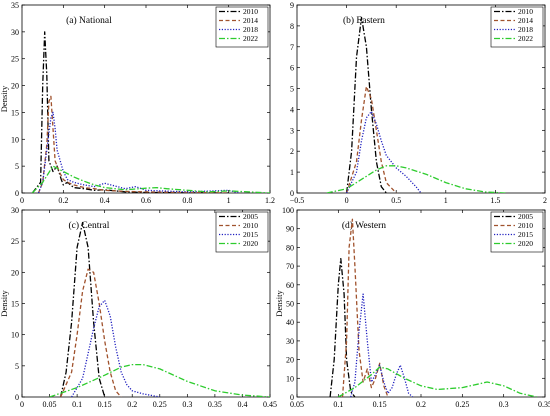 This screenshot has width=550, height=416. Describe the element at coordinates (292, 68) in the screenshot. I see `y-tick-label: 6` at that location.